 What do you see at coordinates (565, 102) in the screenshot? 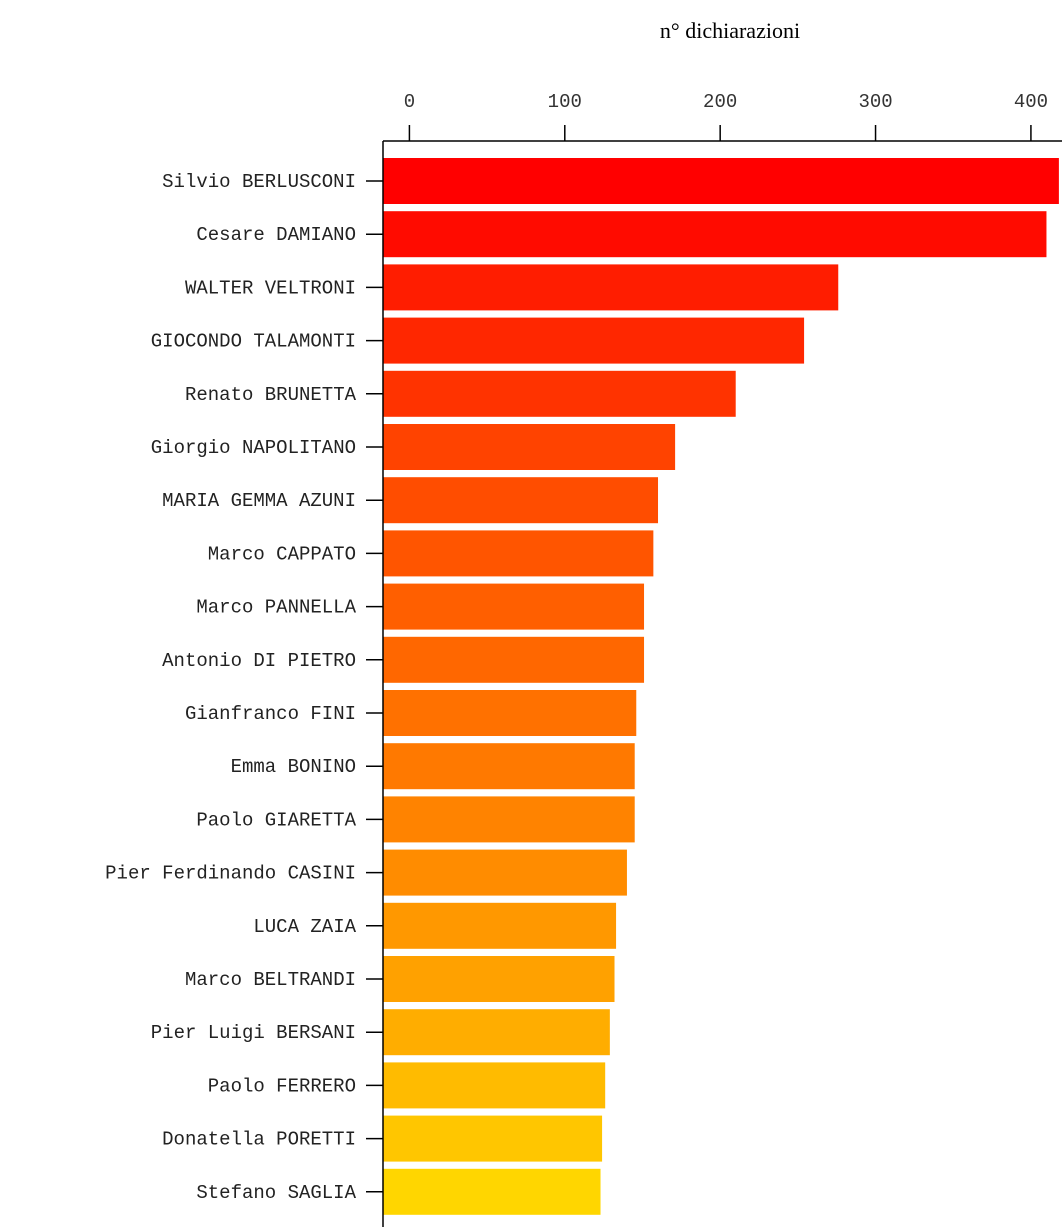
I see `x-tick-label: 100` at bounding box center [565, 102].